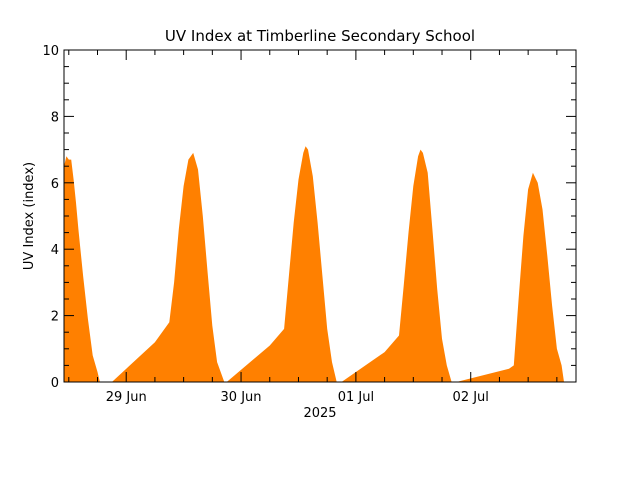  What do you see at coordinates (50, 51) in the screenshot?
I see `y-tick-label: 10` at bounding box center [50, 51].